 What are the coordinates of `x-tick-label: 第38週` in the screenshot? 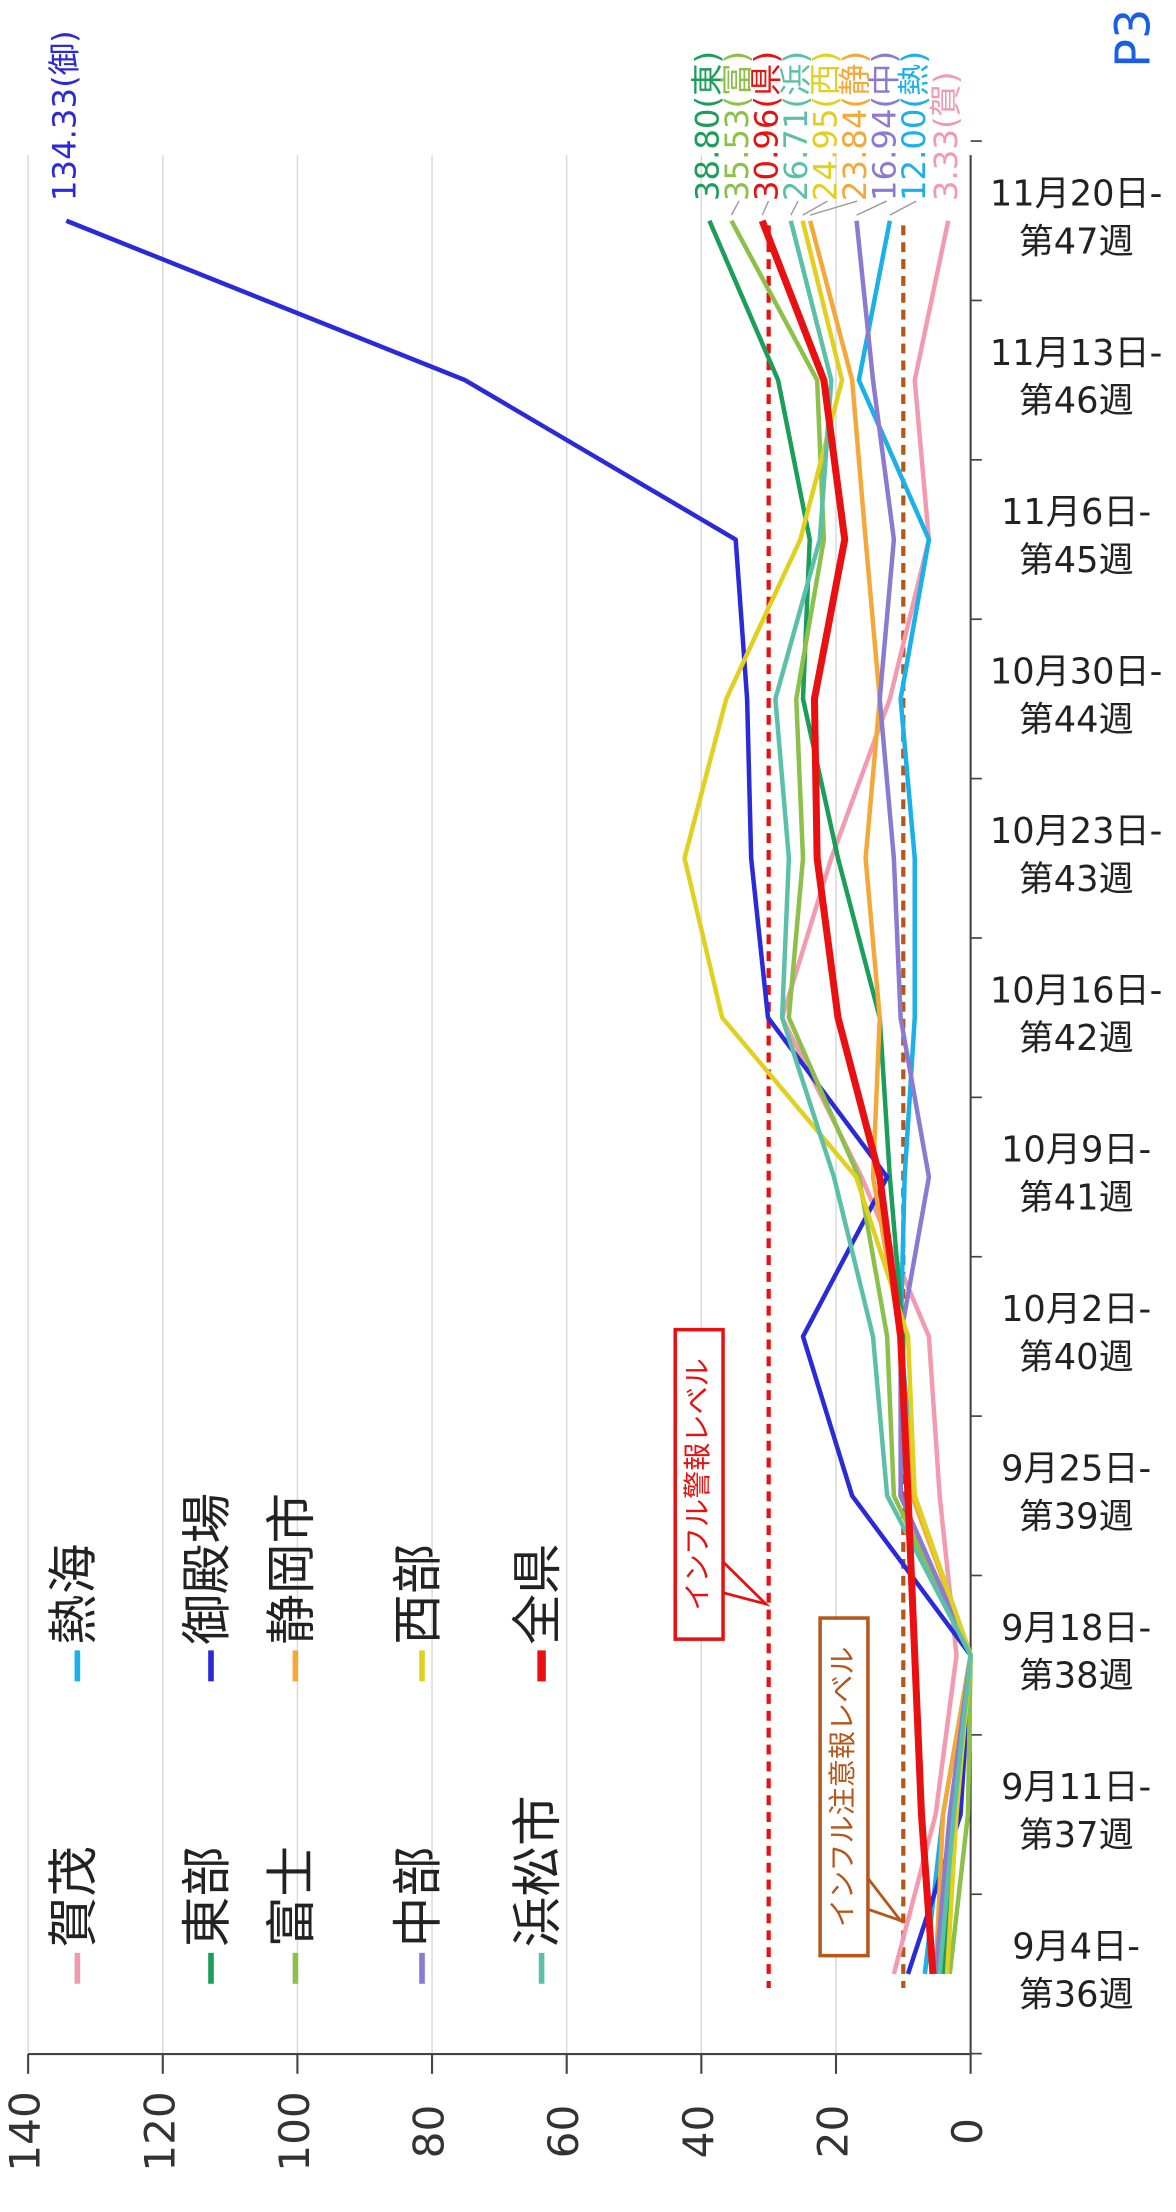 It's located at (1076, 1676).